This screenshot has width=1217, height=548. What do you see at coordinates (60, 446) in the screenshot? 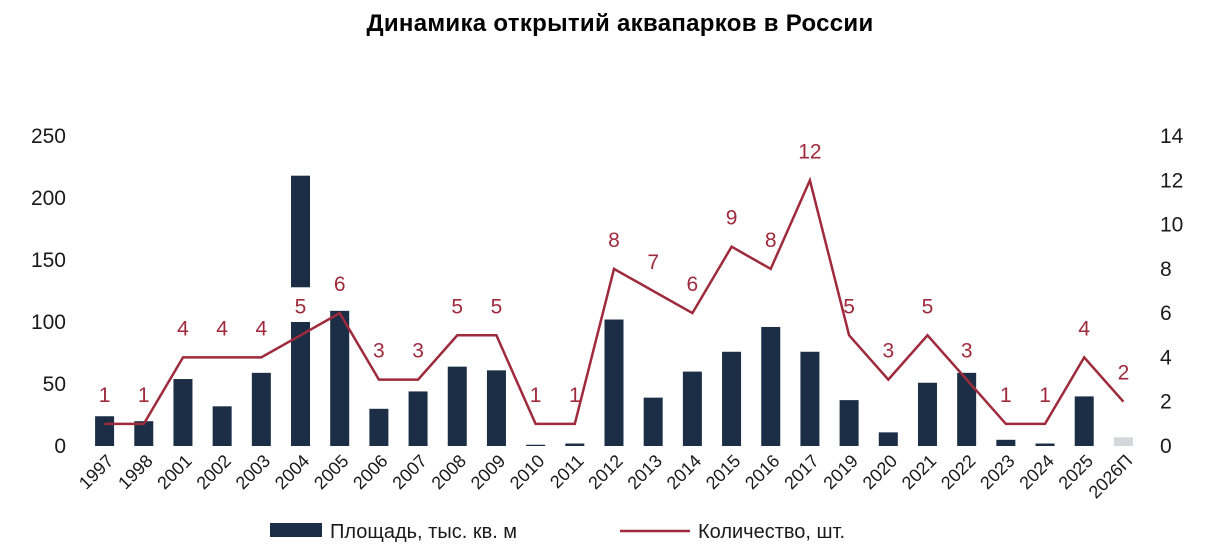
I see `y-left-tick-label: 0` at bounding box center [60, 446].